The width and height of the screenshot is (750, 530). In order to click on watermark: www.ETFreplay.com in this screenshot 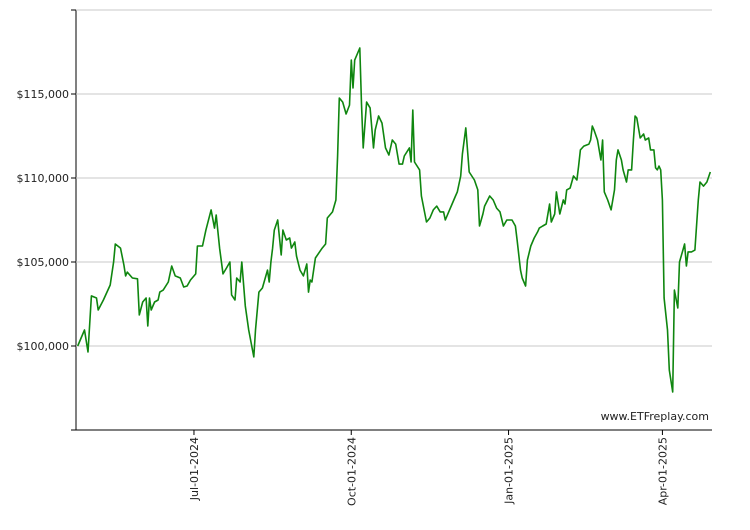, I will do `click(655, 416)`.